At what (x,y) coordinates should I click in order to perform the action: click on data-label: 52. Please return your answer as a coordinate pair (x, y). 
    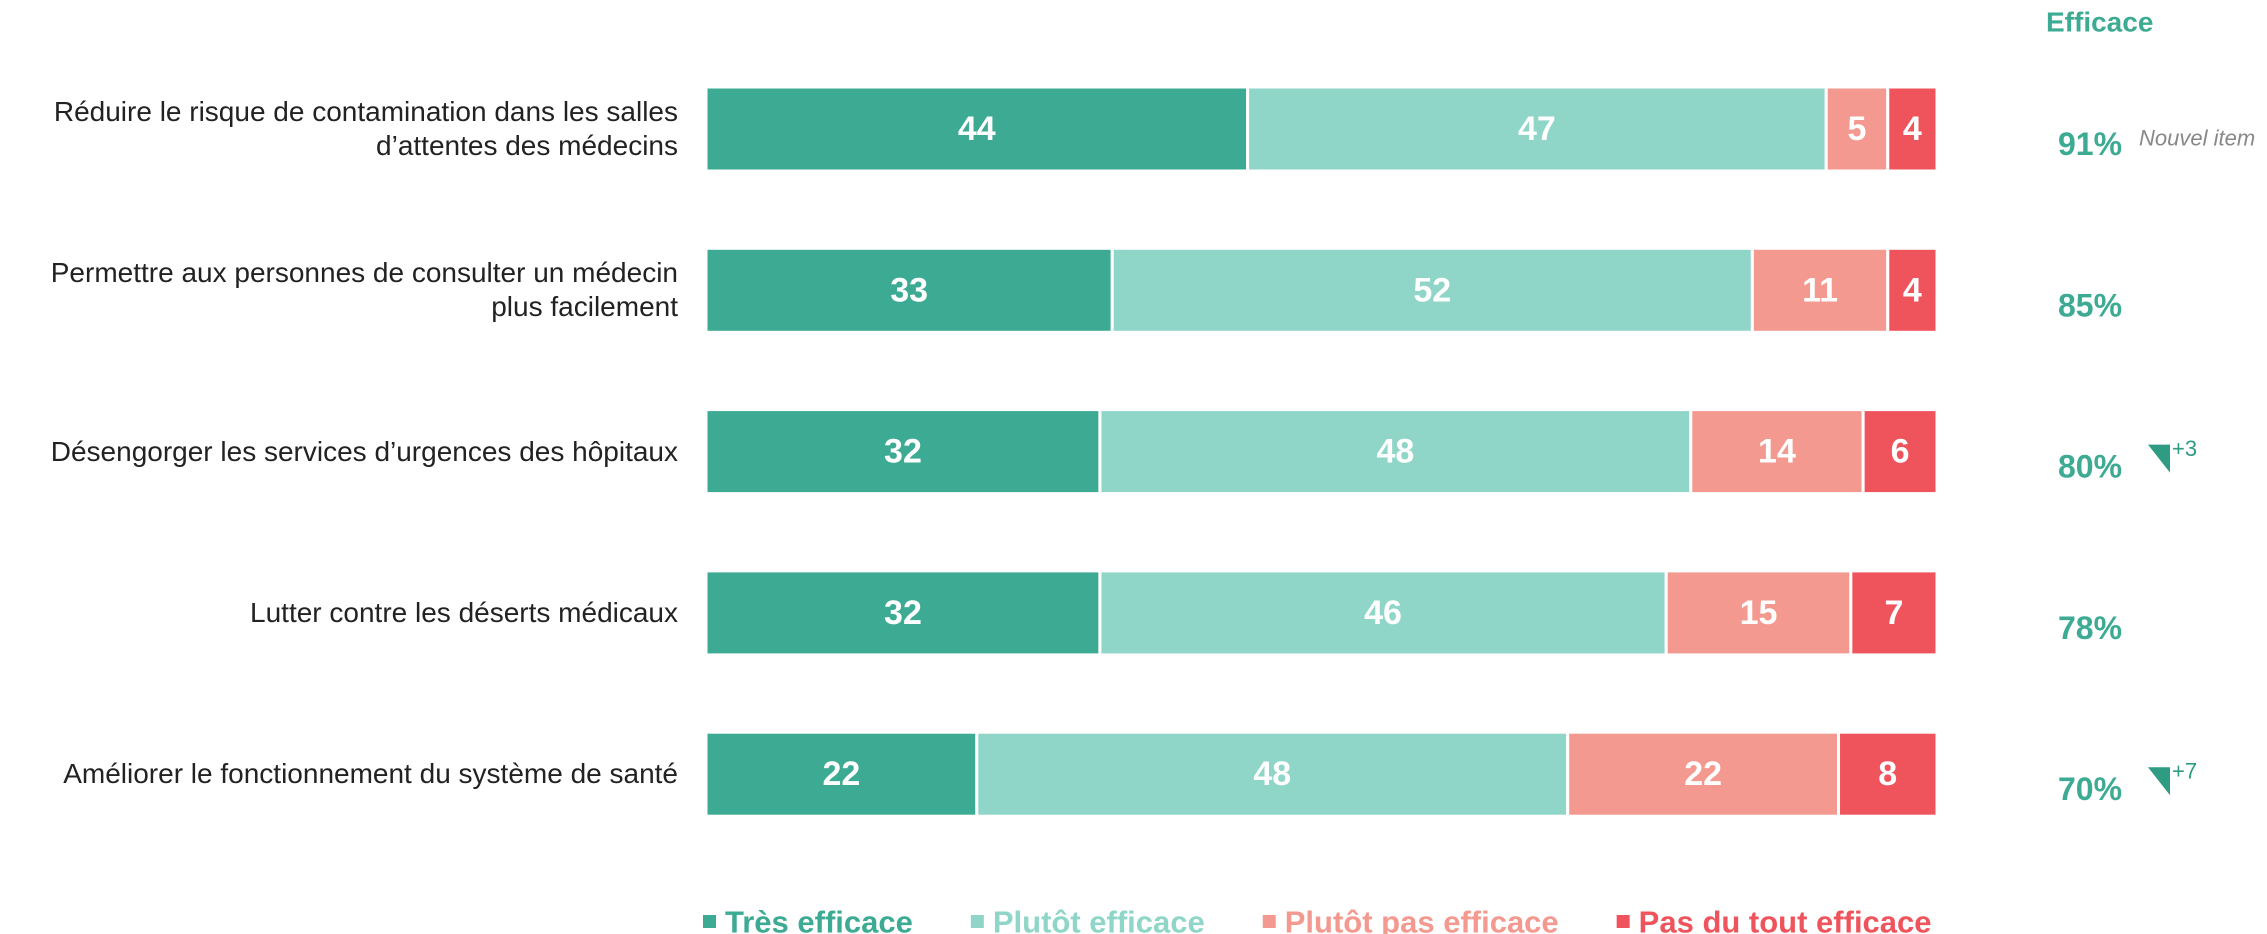
    Looking at the image, I should click on (1432, 290).